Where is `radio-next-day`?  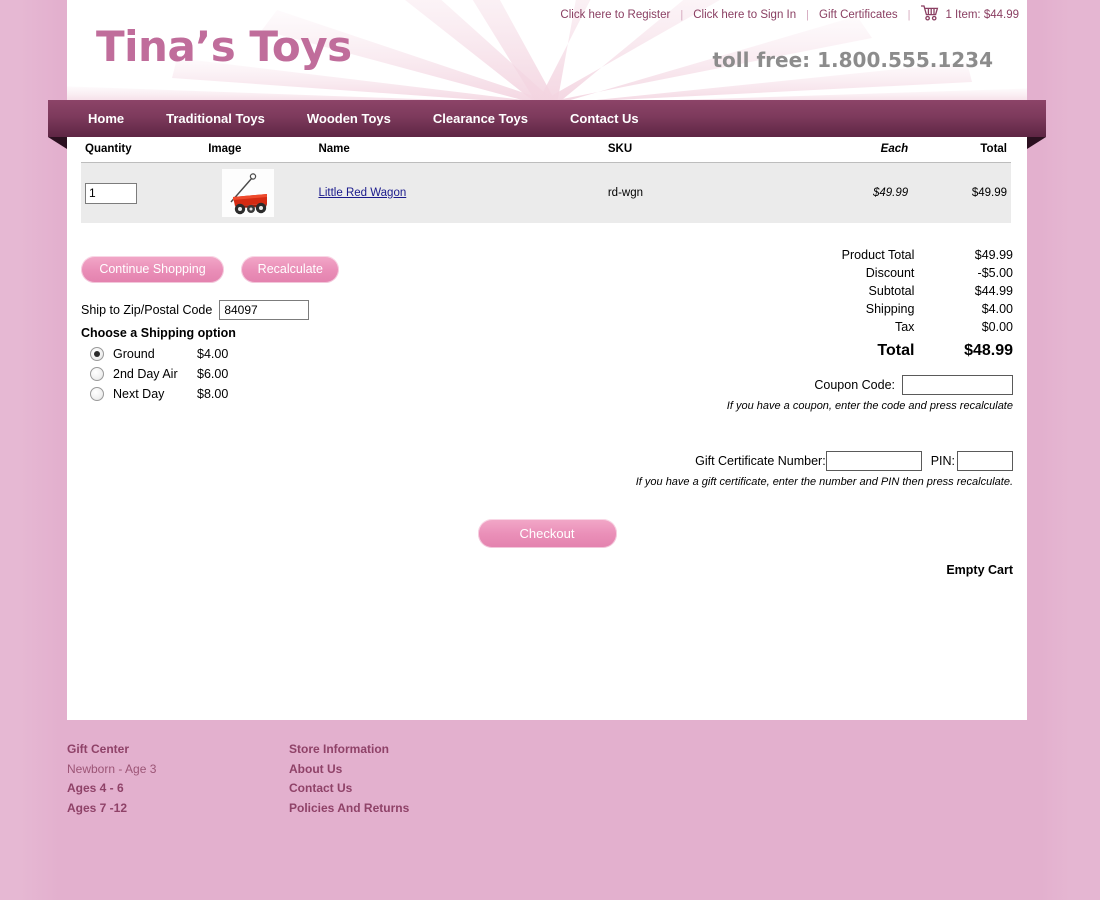 radio-next-day is located at coordinates (97, 394).